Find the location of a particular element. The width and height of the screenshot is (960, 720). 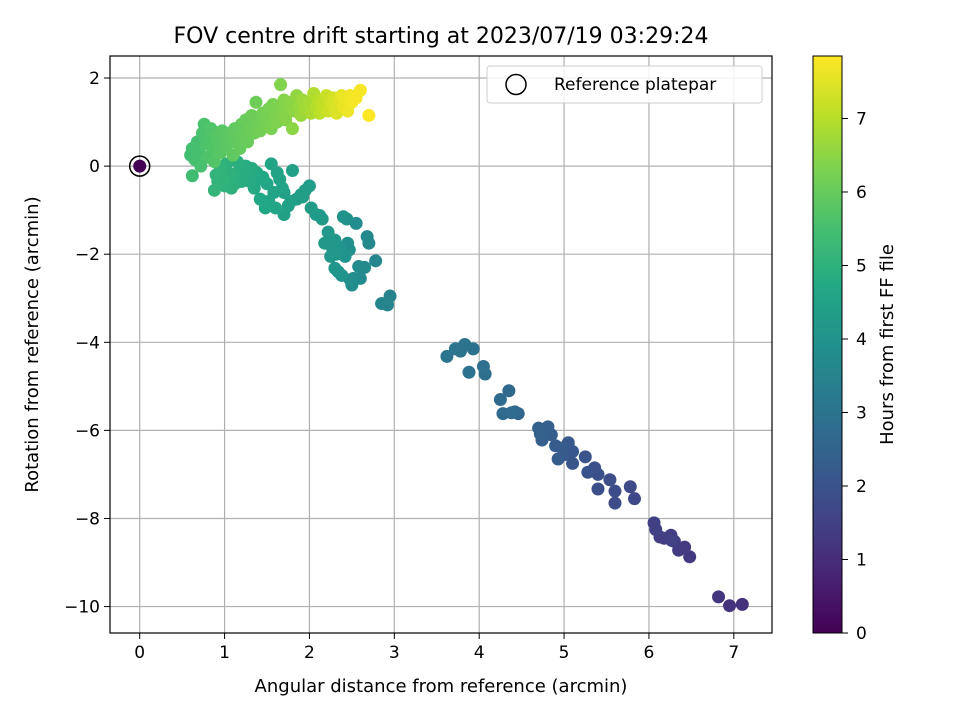

x-tick-label: 3 is located at coordinates (394, 653).